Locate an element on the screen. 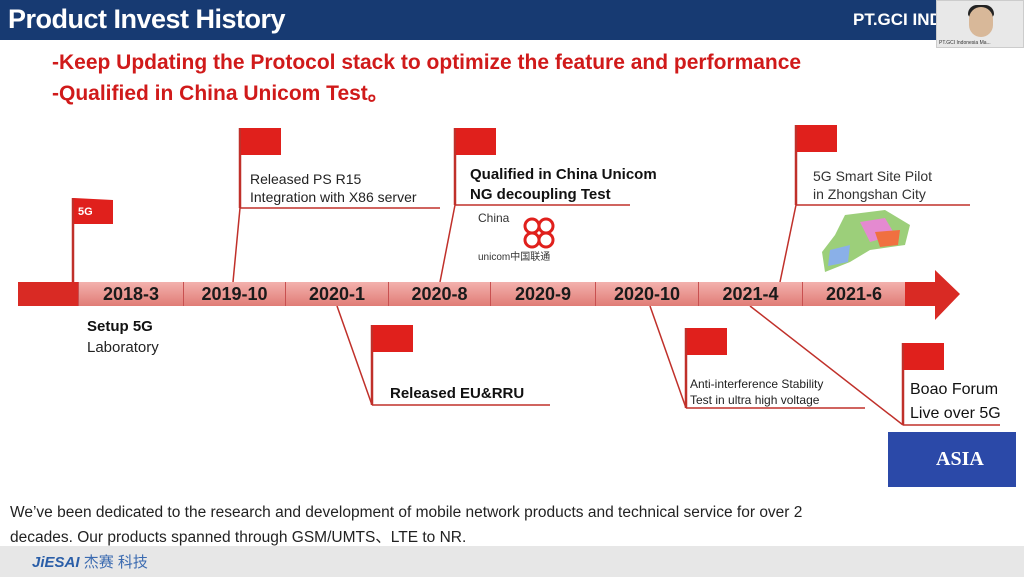 This screenshot has height=577, width=1024. setup-line1: Setup 5G is located at coordinates (120, 326).